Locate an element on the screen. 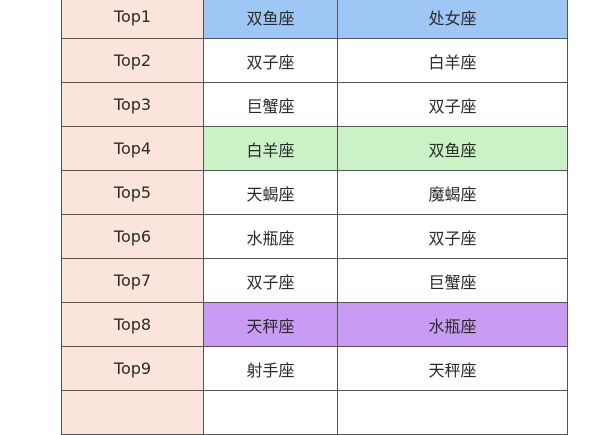 The height and width of the screenshot is (435, 600). rank-cell: Top4 is located at coordinates (132, 148).